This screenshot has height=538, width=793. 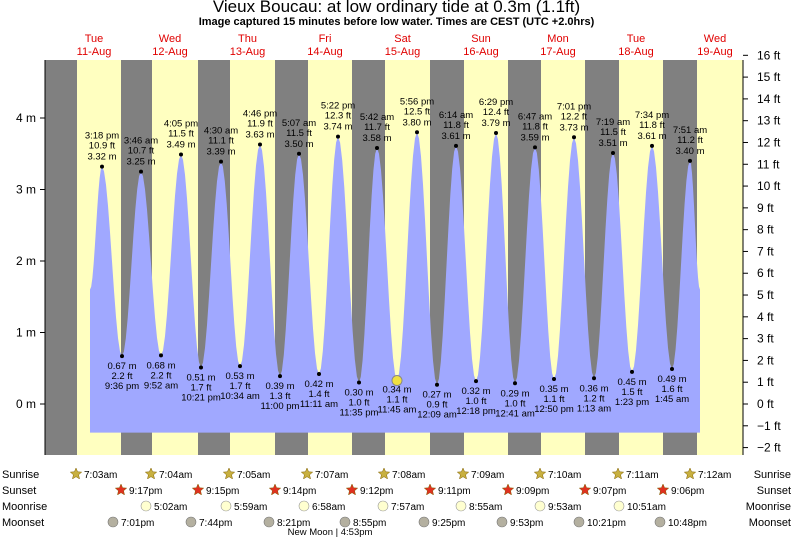 What do you see at coordinates (221, 141) in the screenshot?
I see `high-tide-feet: 11.1 ft` at bounding box center [221, 141].